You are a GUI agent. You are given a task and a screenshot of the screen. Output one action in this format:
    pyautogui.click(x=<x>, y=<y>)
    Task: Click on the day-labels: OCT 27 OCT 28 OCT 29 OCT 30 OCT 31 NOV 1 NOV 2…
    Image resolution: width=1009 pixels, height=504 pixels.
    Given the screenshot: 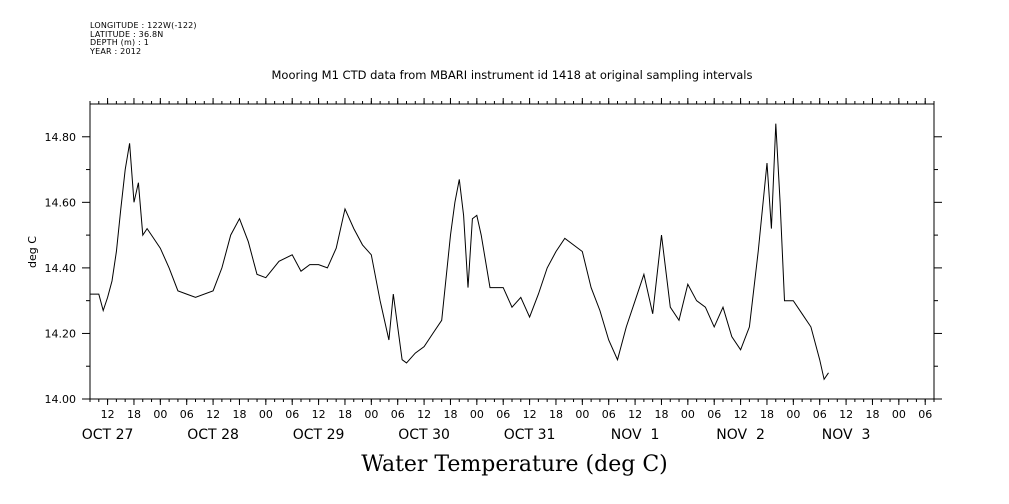 What is the action you would take?
    pyautogui.click(x=476, y=435)
    